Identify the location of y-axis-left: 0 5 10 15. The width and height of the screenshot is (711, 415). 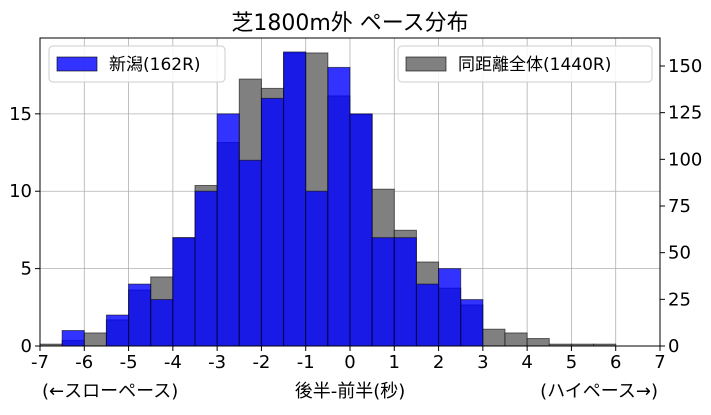
(24, 230).